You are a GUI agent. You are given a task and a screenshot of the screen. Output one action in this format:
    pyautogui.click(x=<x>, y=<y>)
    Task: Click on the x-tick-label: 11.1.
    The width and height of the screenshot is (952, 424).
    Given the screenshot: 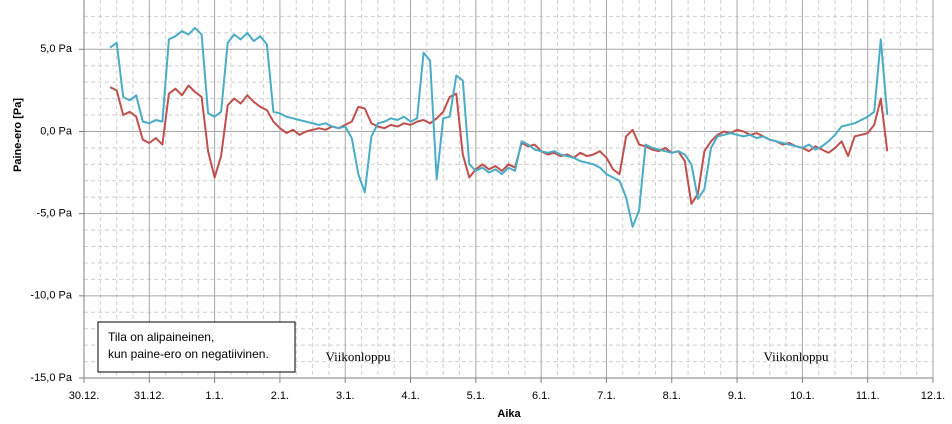 What is the action you would take?
    pyautogui.click(x=868, y=396)
    